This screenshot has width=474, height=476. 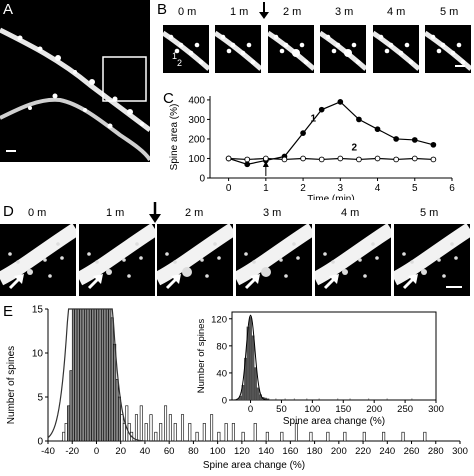 What do you see at coordinates (265, 164) in the screenshot?
I see `c-stimulus-arrow-head` at bounding box center [265, 164].